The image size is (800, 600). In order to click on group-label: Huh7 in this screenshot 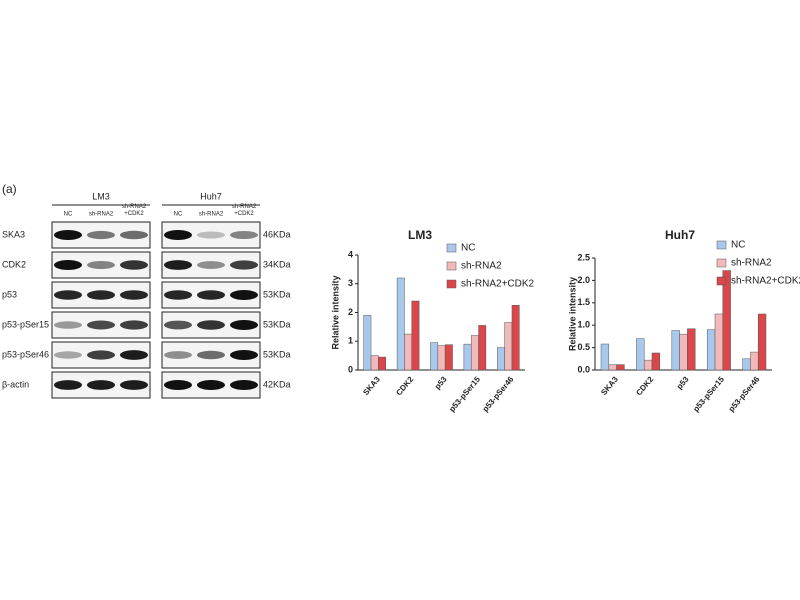, I will do `click(211, 196)`.